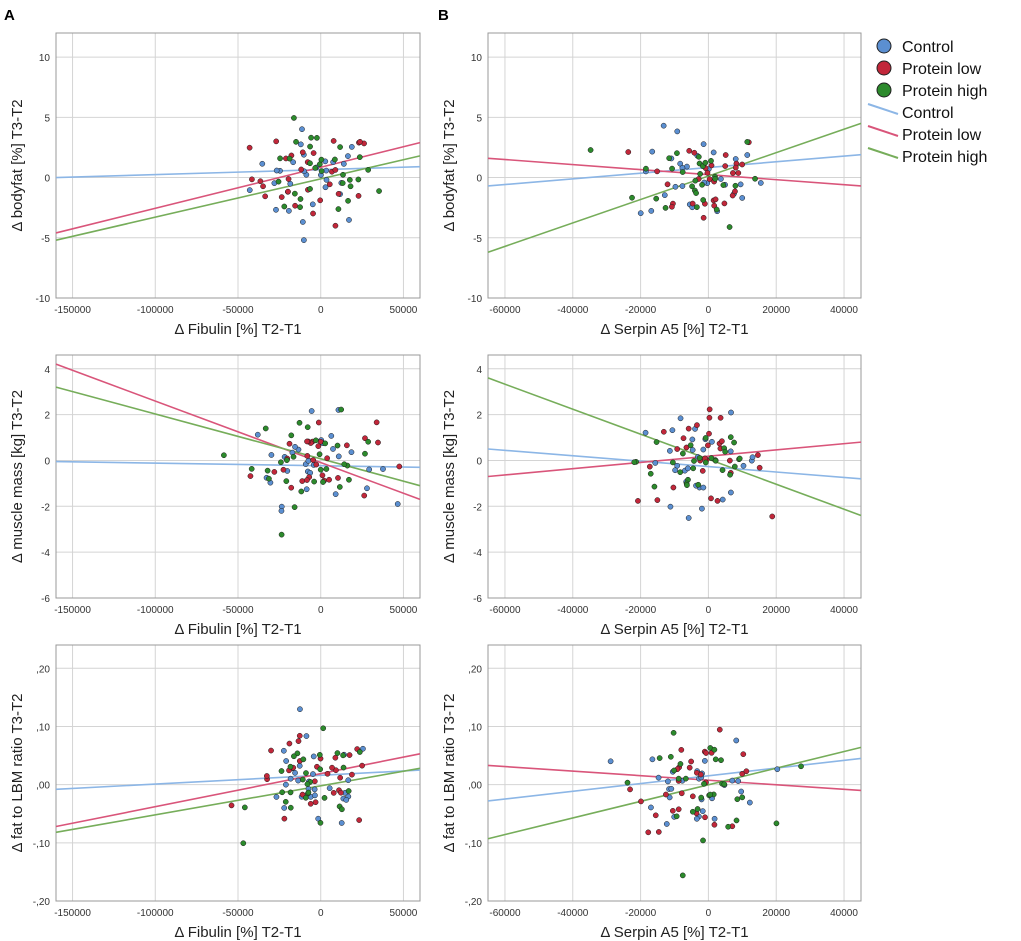 Image resolution: width=1021 pixels, height=941 pixels. What do you see at coordinates (474, 844) in the screenshot?
I see `y-tick-label: -,10` at bounding box center [474, 844].